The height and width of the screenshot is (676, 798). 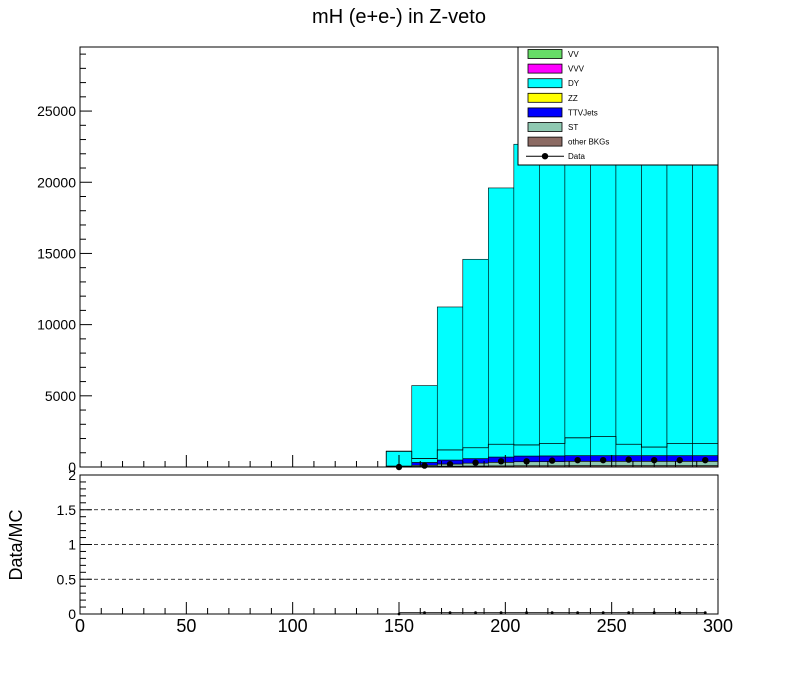 I want to click on ratio-y-tick-label: 2, so click(x=72, y=475).